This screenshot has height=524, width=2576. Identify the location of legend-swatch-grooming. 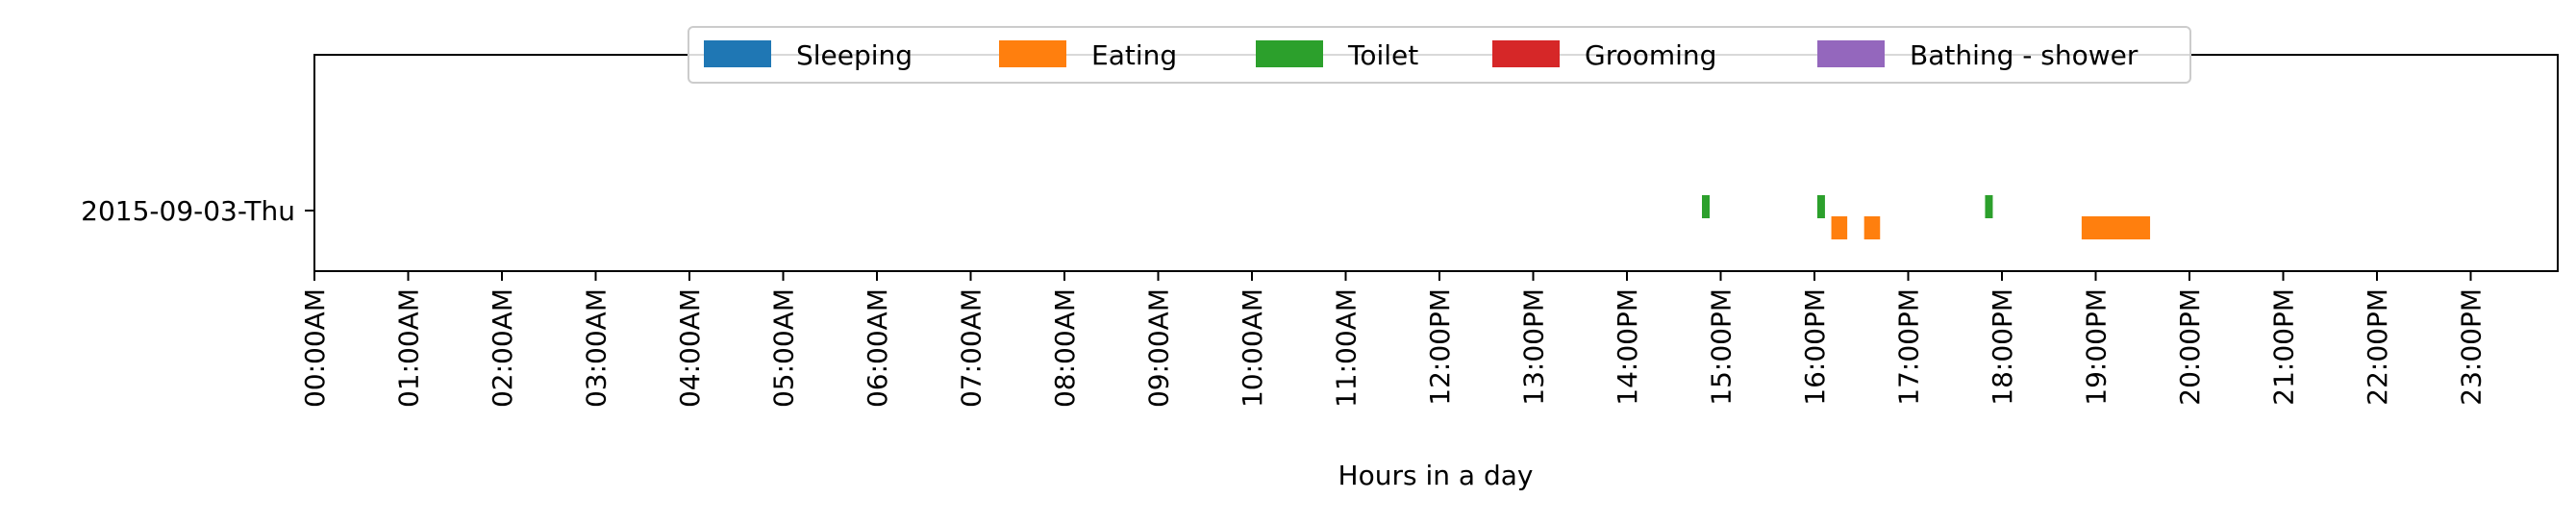
(1526, 53).